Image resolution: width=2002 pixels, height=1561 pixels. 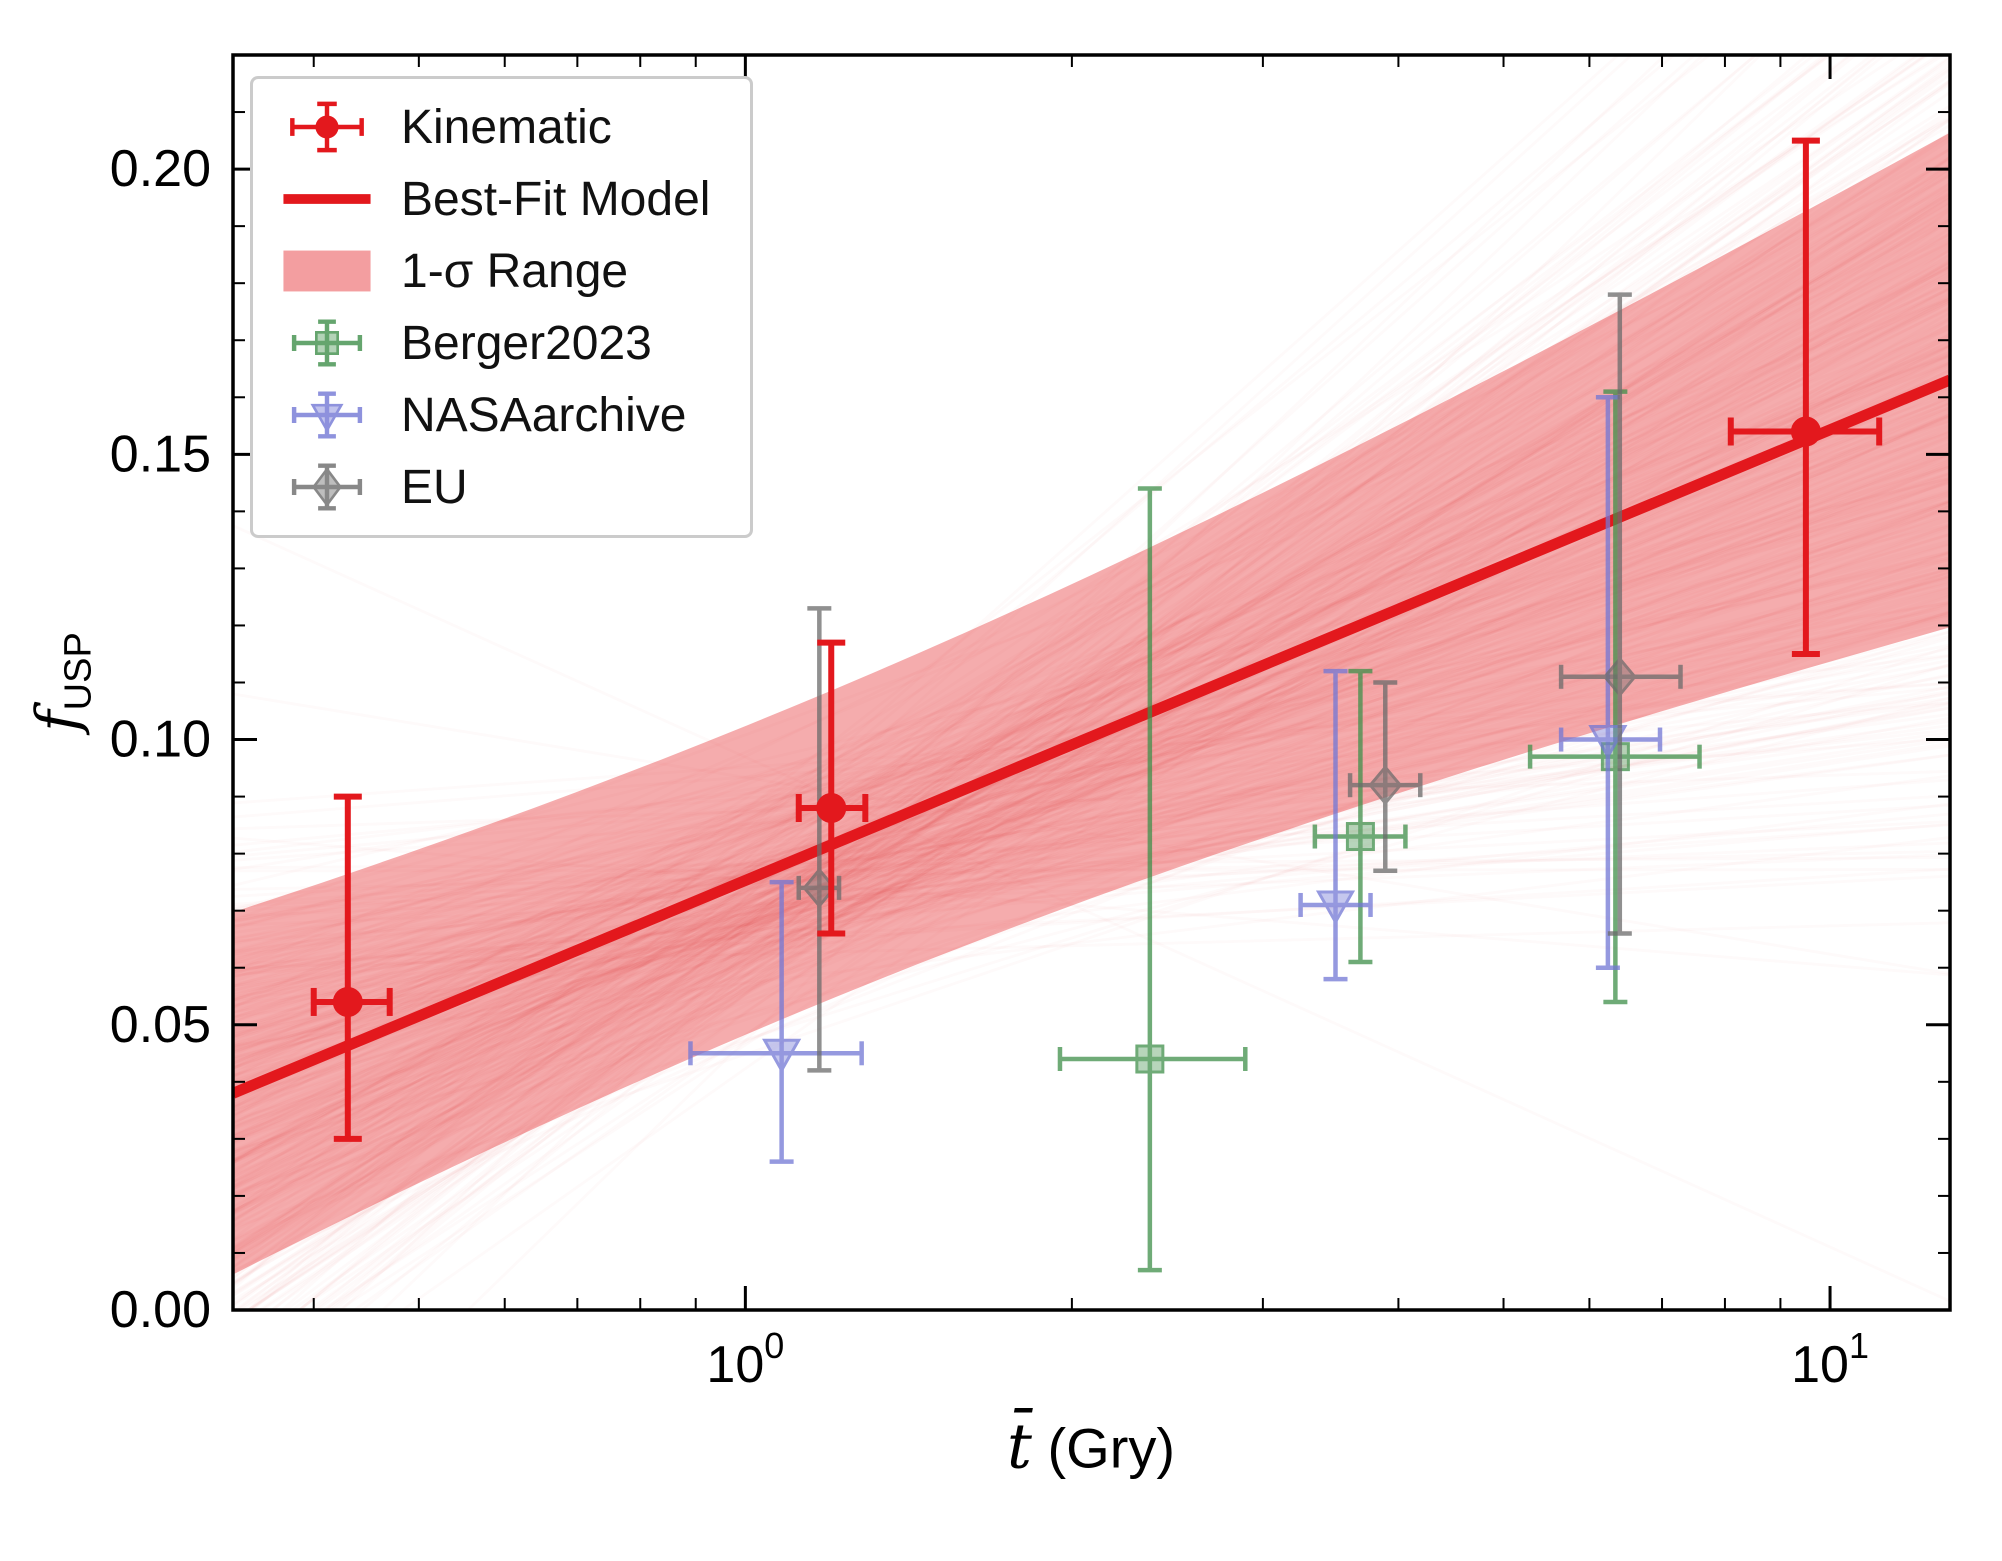 I want to click on kinematic-errorbar-circle-icon, so click(x=327, y=127).